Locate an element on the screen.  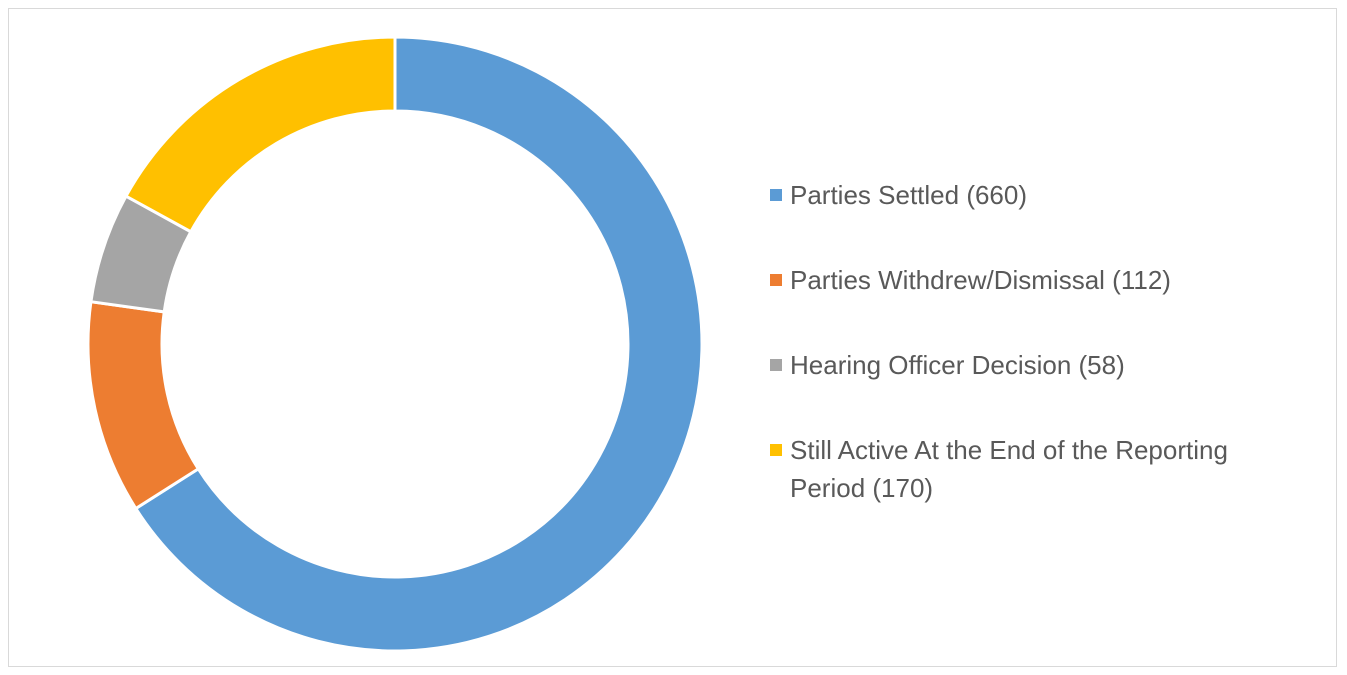
legend-item: Parties Withdrew/Dismissal (112) is located at coordinates (1015, 280).